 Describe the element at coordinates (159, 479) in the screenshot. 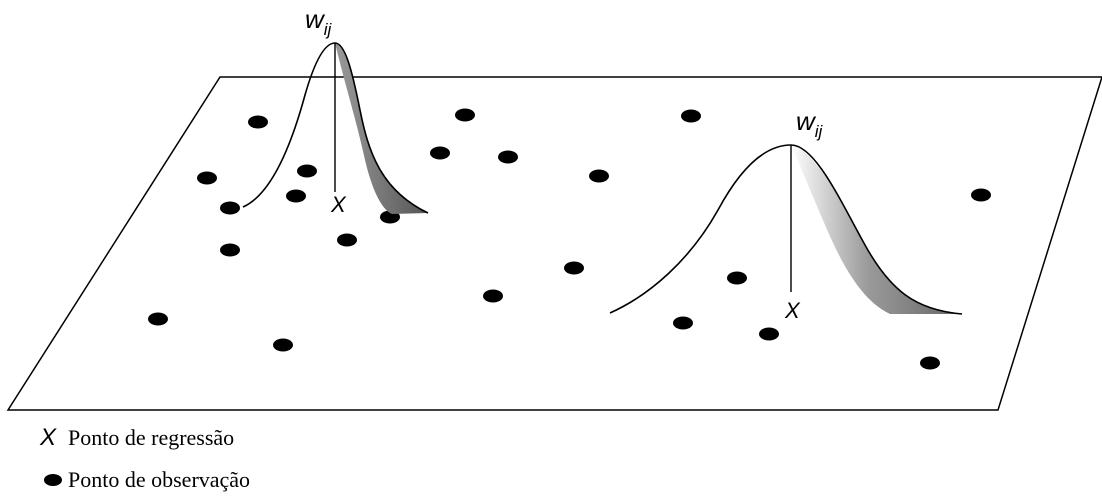

I see `legend-observation-label: Ponto de observação` at that location.